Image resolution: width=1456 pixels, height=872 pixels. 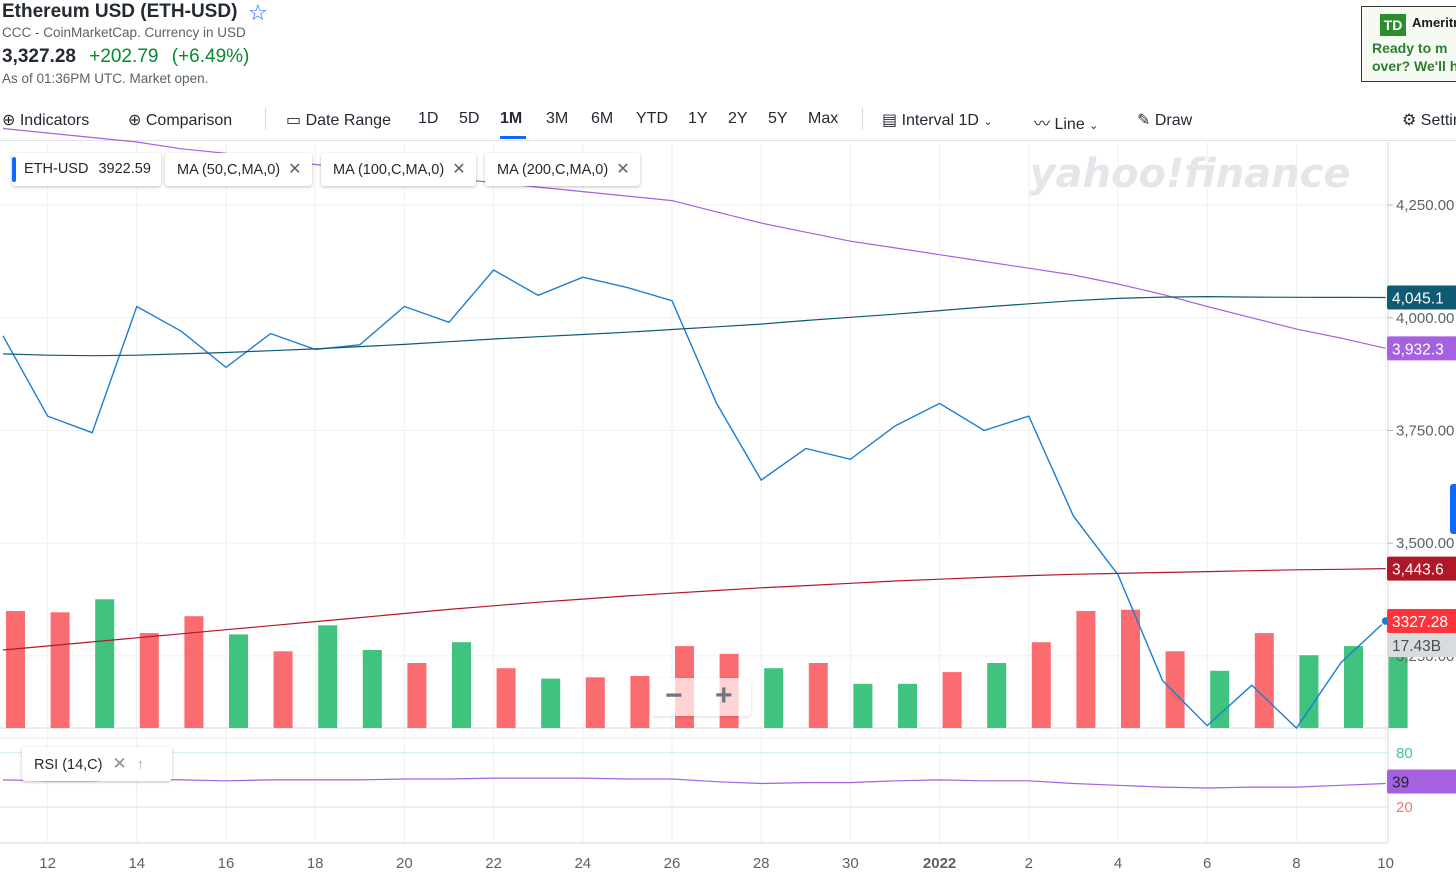 I want to click on x-tick-label: 20, so click(x=404, y=863).